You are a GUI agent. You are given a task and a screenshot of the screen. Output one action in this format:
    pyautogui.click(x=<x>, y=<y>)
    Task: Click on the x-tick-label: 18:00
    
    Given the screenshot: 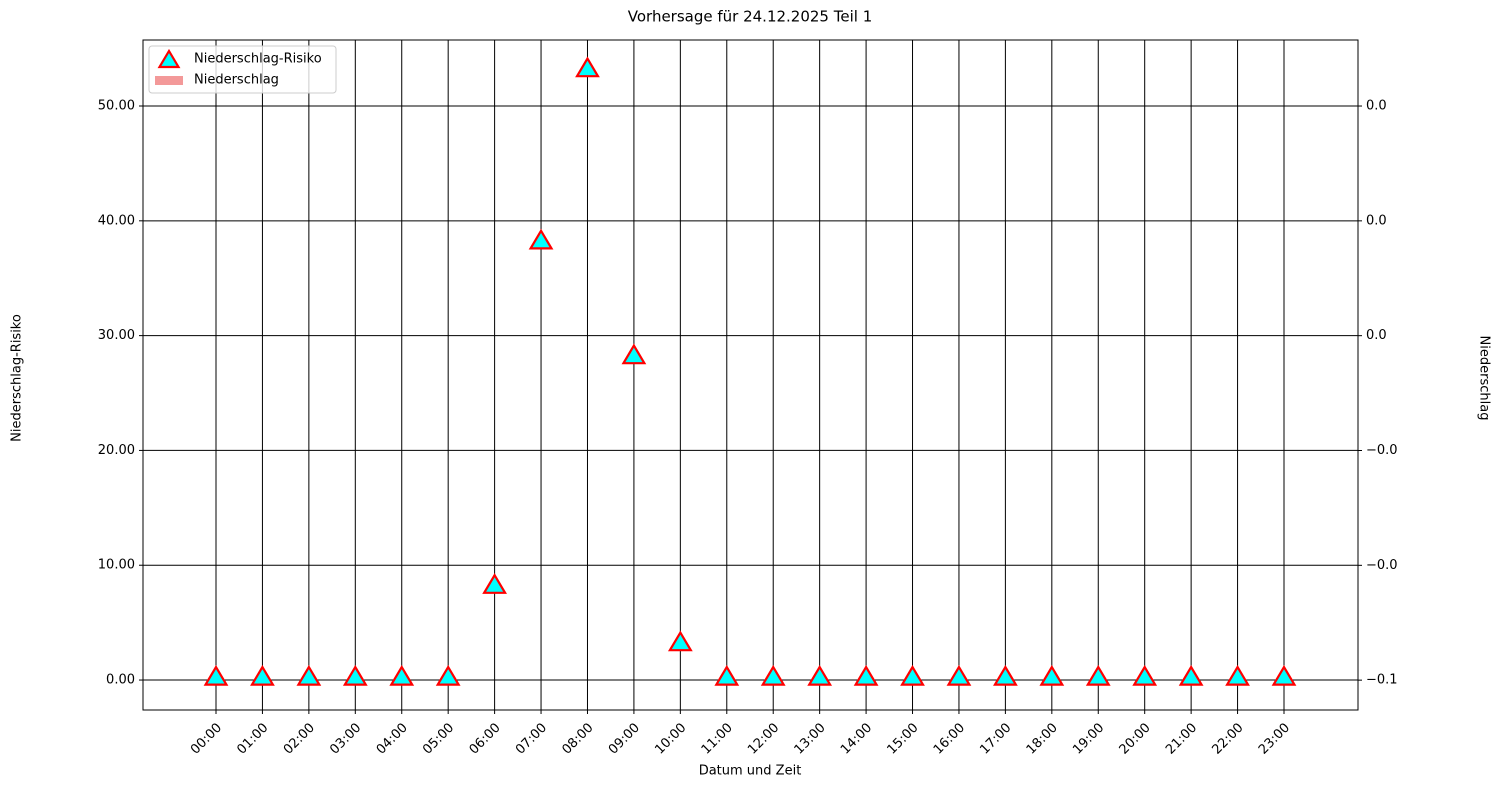 What is the action you would take?
    pyautogui.click(x=1042, y=738)
    